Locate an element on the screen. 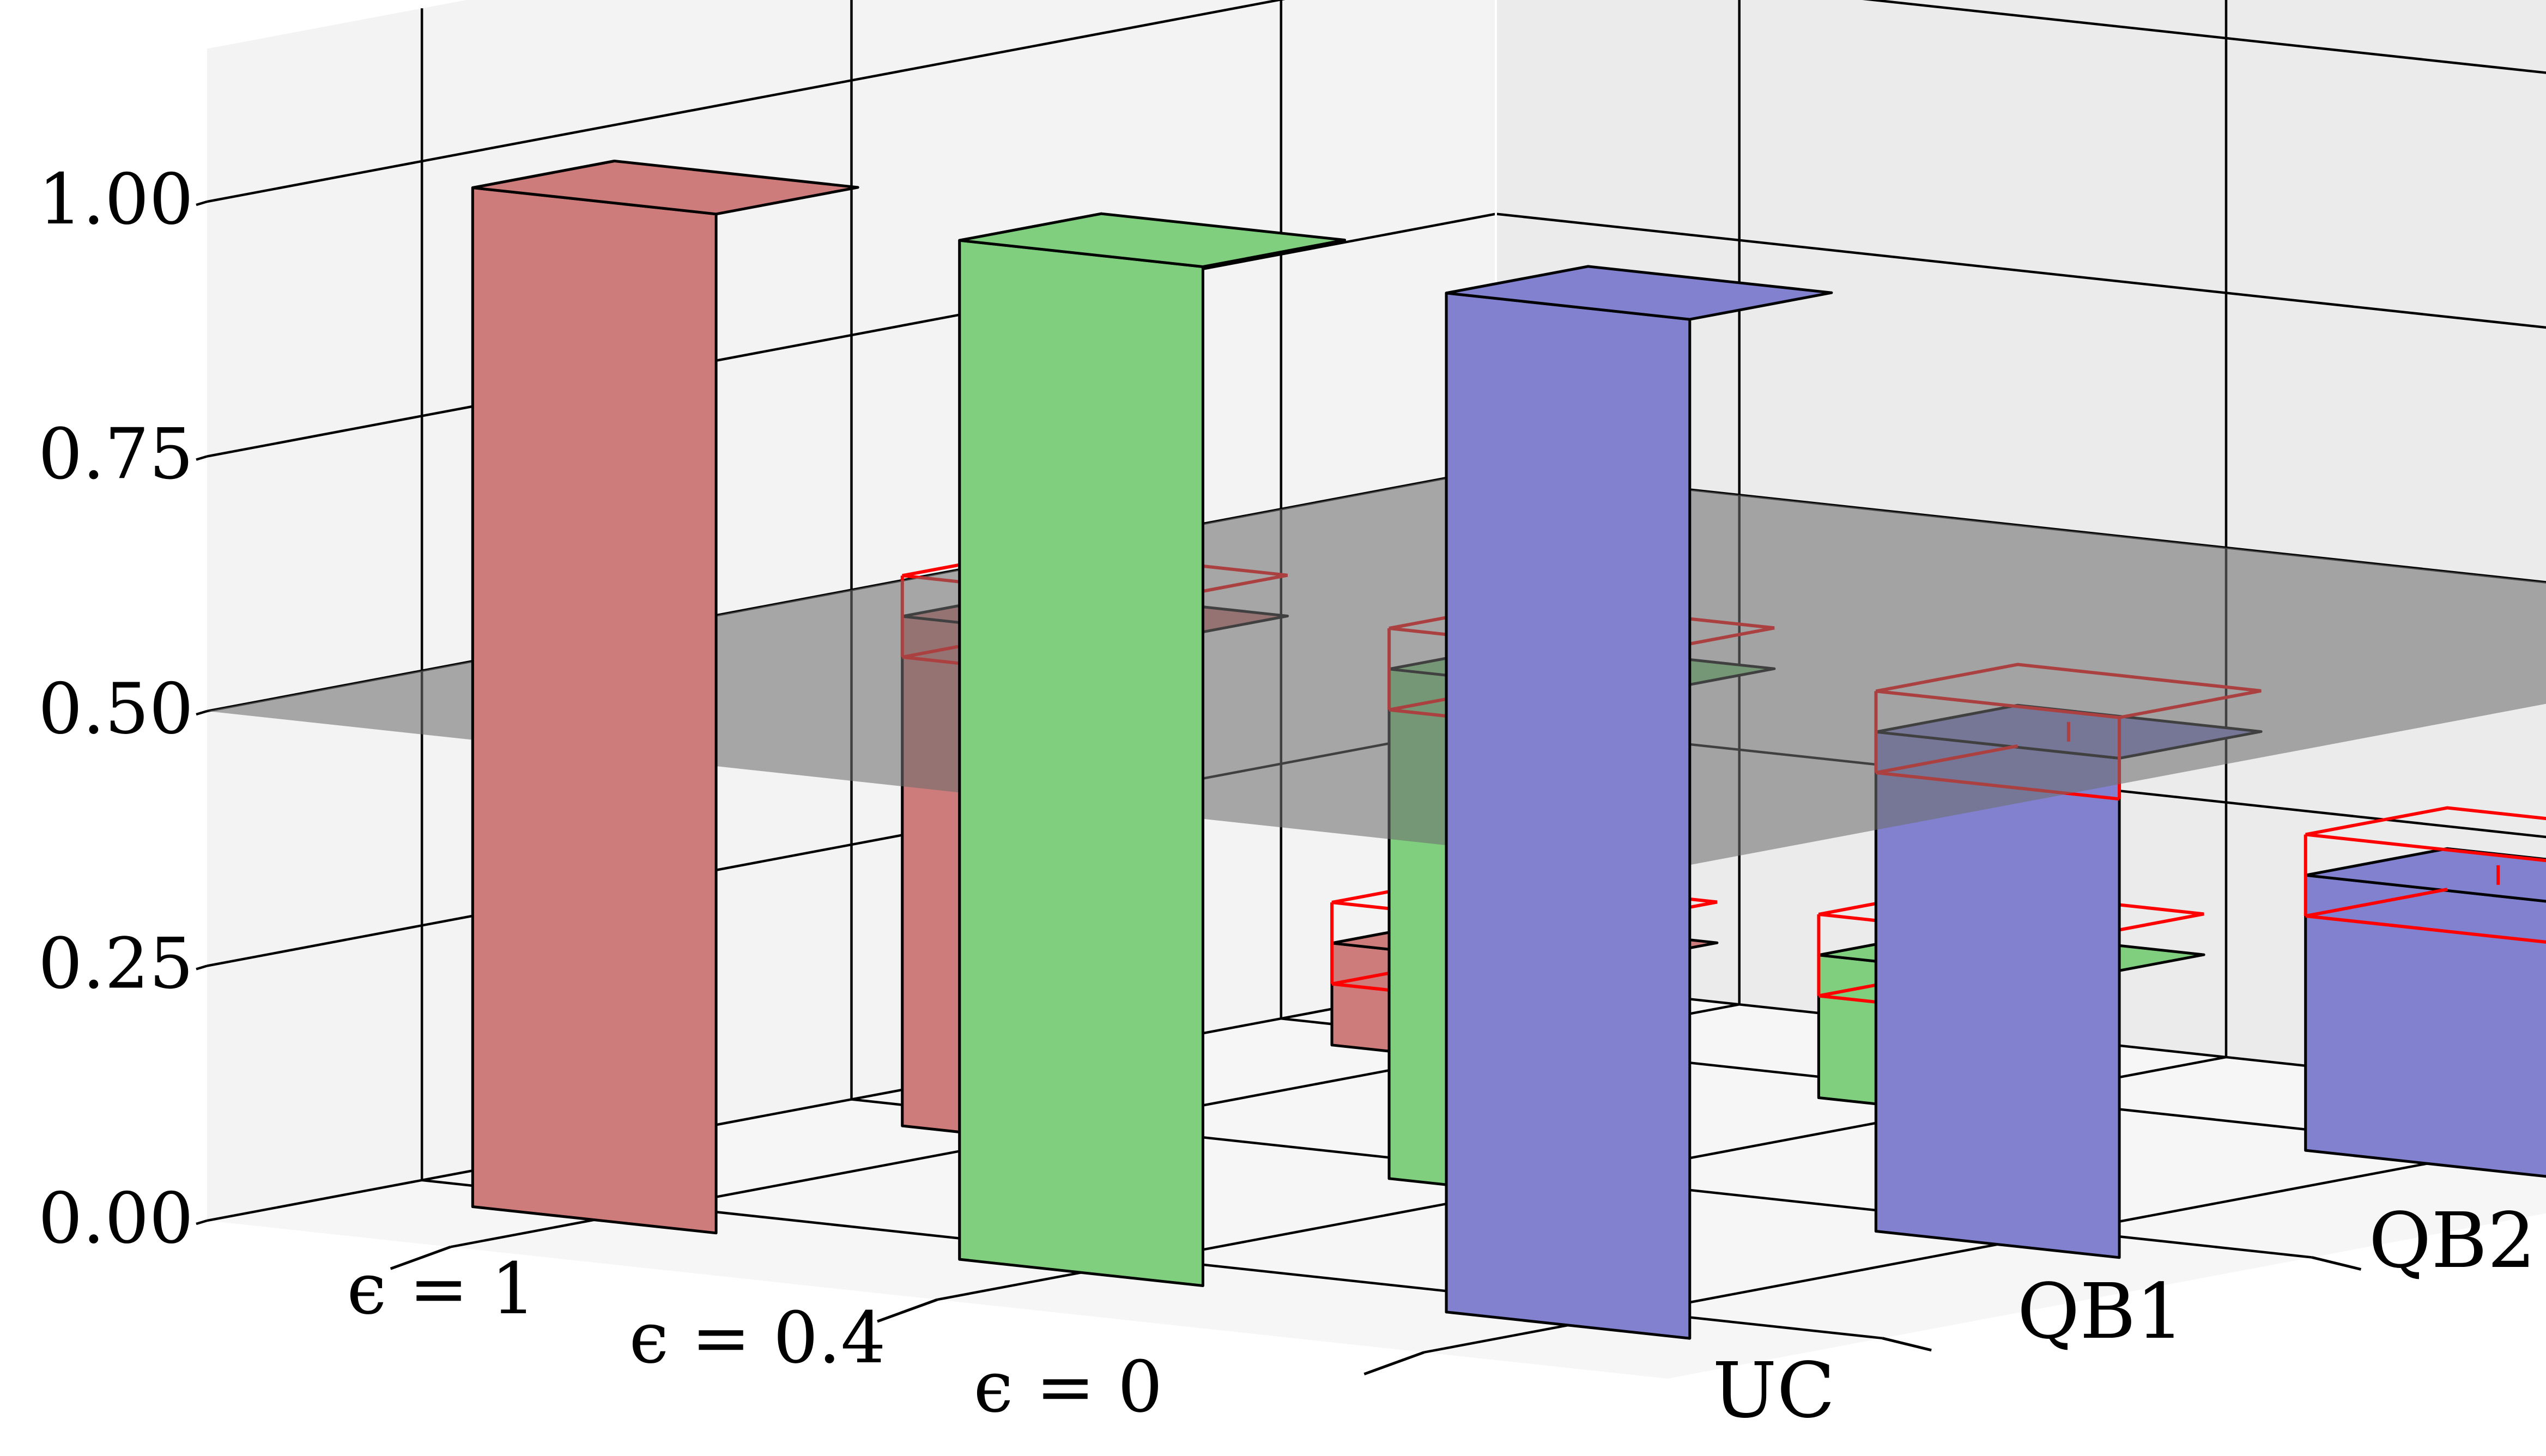 The height and width of the screenshot is (1456, 2546). z-tick-label: 1.00 is located at coordinates (116, 199).